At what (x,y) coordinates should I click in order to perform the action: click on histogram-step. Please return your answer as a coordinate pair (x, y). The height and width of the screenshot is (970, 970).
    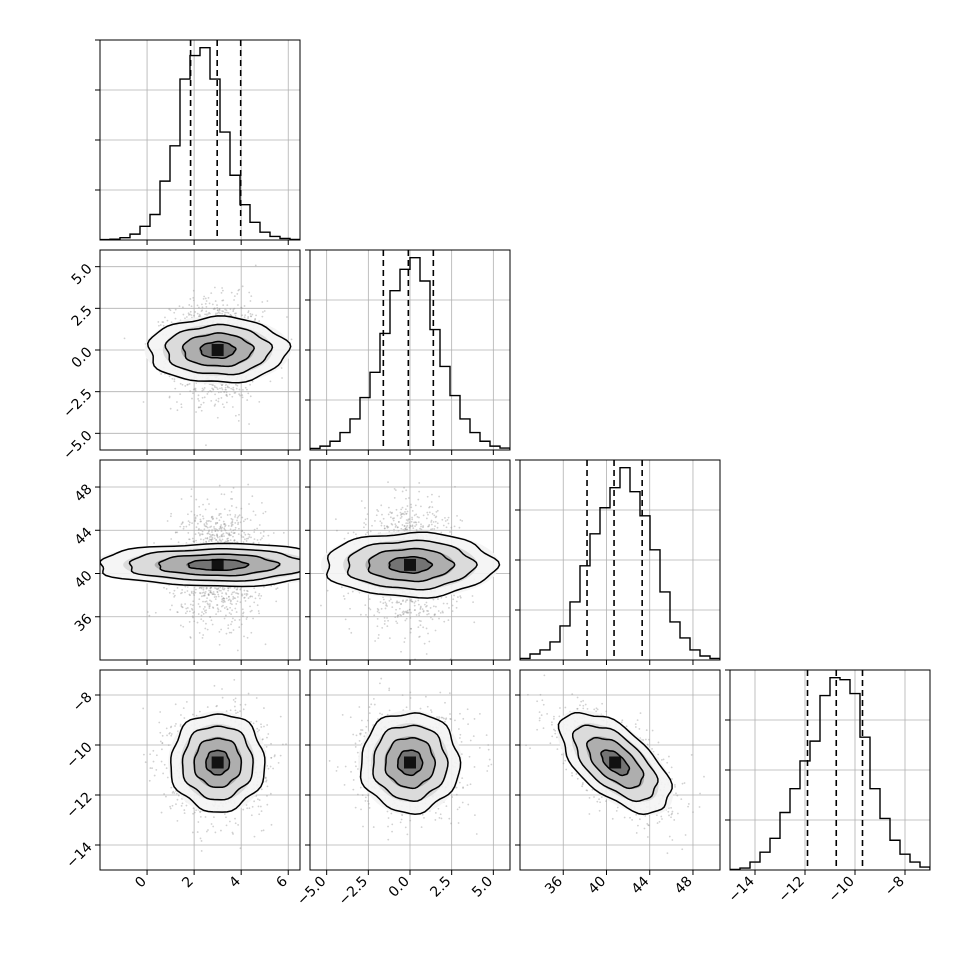
    Looking at the image, I should click on (200, 143).